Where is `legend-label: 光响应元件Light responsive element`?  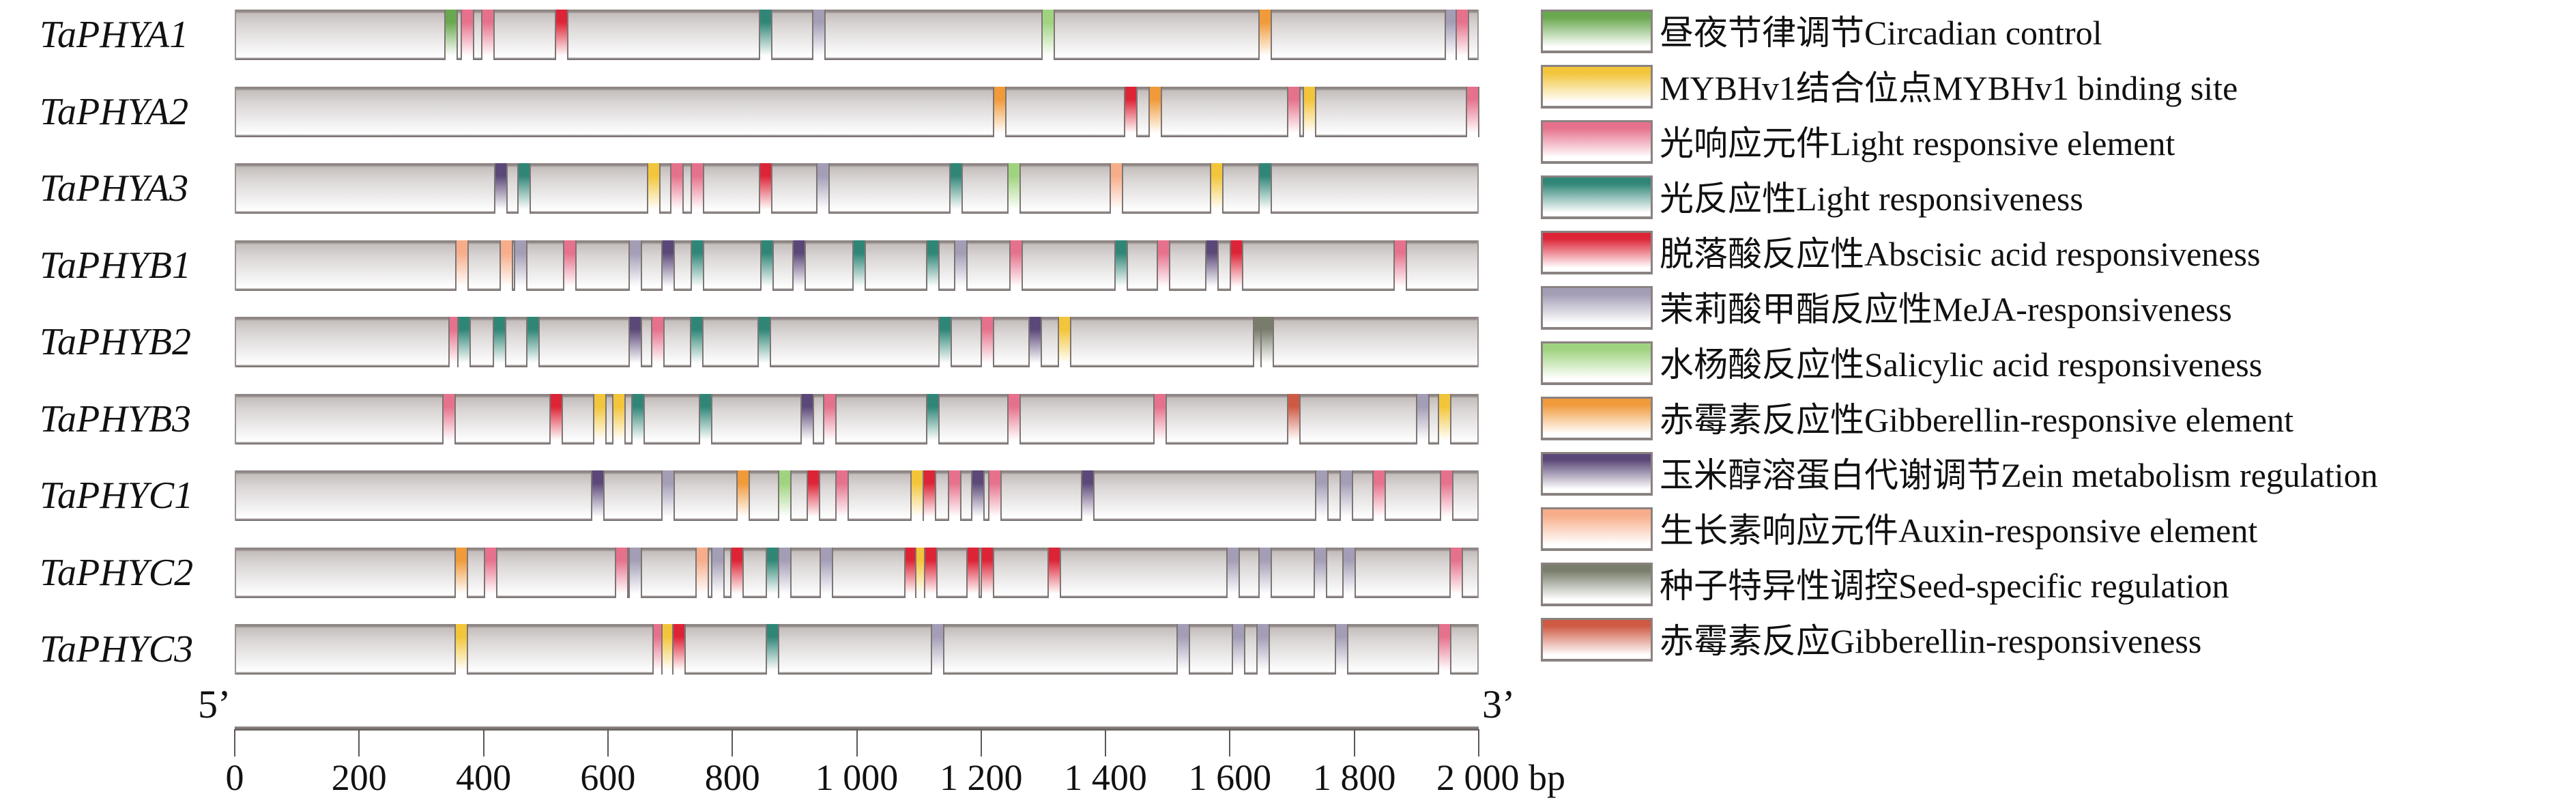 legend-label: 光响应元件Light responsive element is located at coordinates (1917, 143).